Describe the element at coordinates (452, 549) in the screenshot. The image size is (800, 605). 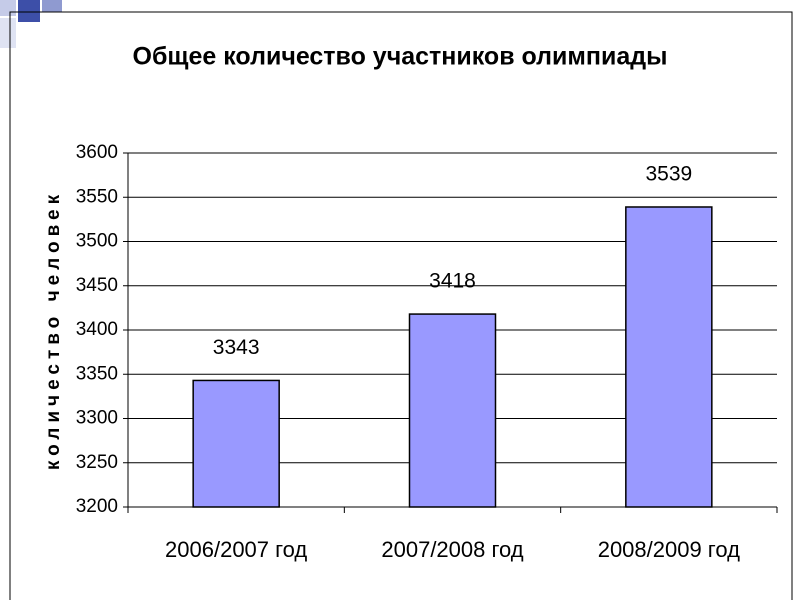
I see `x-tick-label: 2007/2008 год` at that location.